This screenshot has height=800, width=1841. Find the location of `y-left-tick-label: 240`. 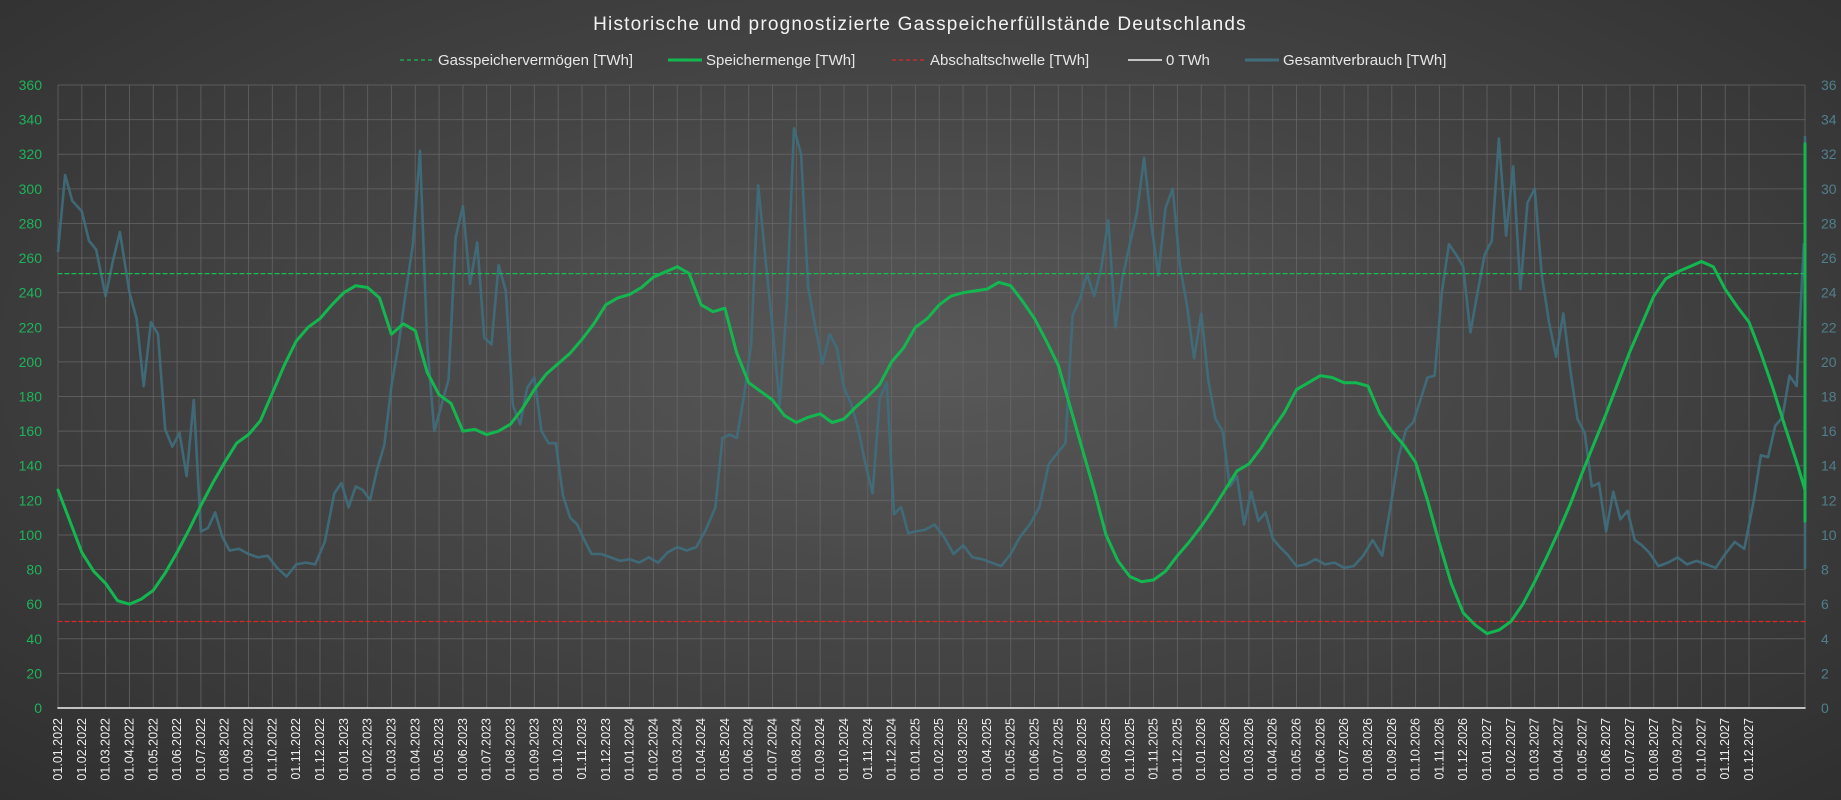

y-left-tick-label: 240 is located at coordinates (31, 293).